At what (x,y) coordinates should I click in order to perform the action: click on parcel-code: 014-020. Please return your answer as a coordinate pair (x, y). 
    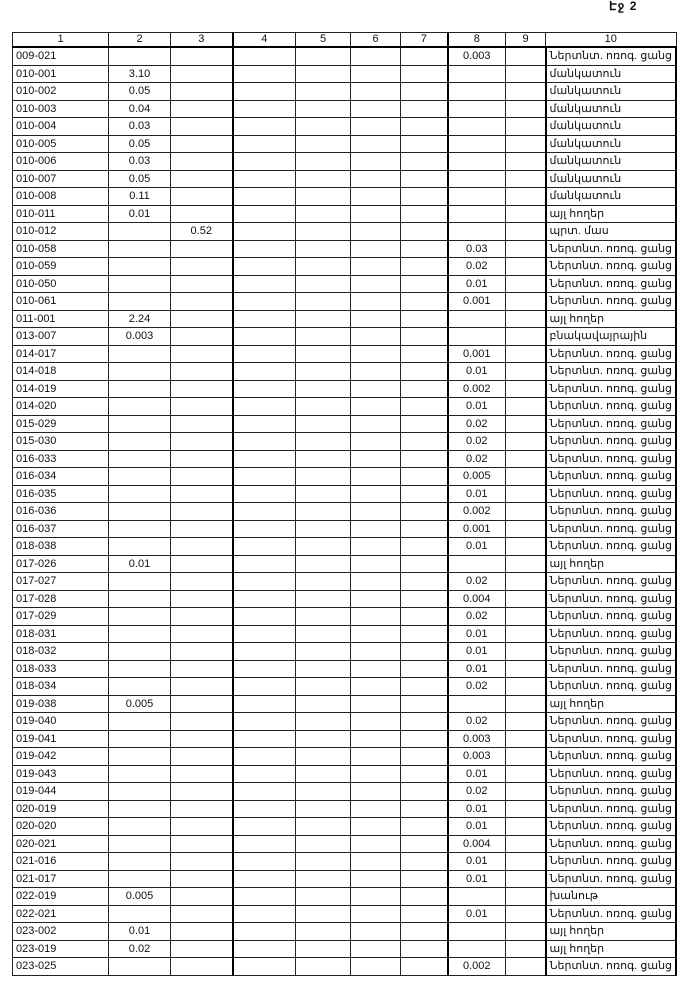
    Looking at the image, I should click on (60, 406).